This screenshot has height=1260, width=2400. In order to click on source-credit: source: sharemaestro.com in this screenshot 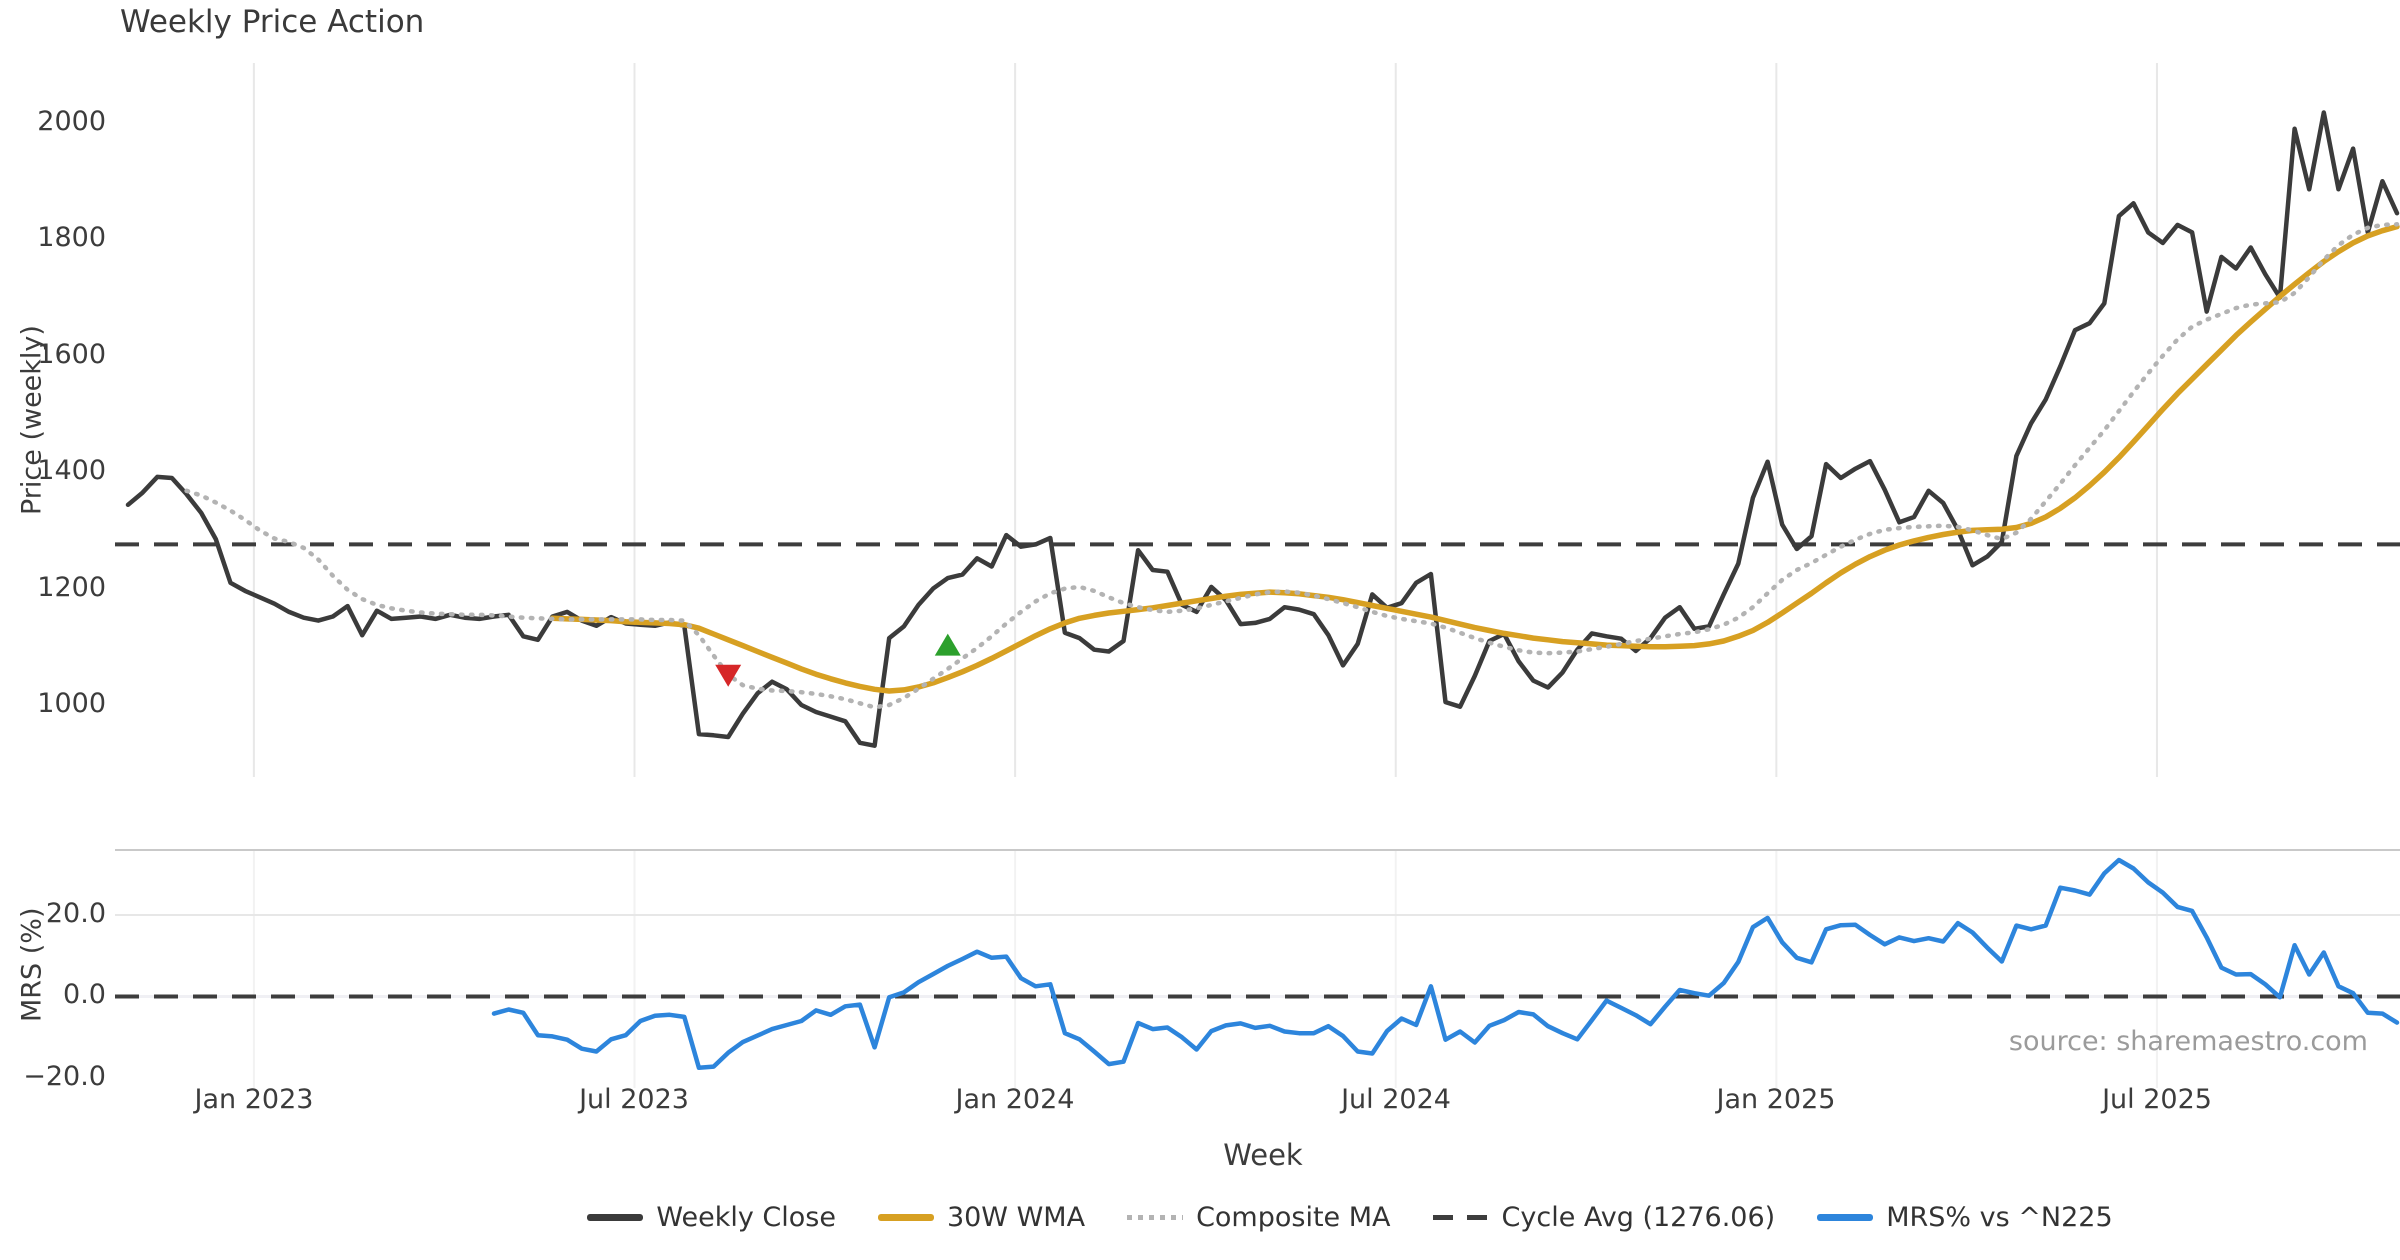, I will do `click(2188, 1041)`.